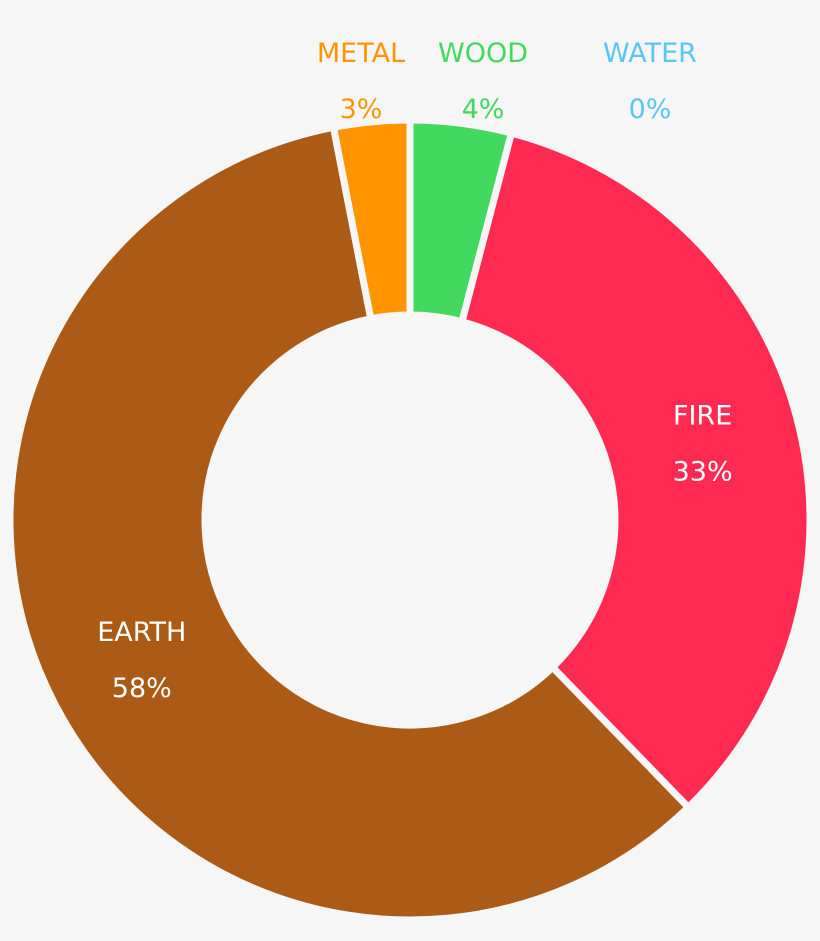 This screenshot has width=820, height=941. What do you see at coordinates (483, 53) in the screenshot?
I see `slice-label-wood: WOOD` at bounding box center [483, 53].